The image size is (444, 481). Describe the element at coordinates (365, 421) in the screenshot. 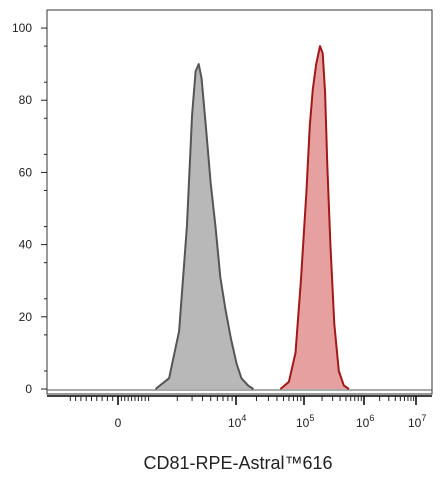

I see `x-tick-label: 10⁶` at that location.